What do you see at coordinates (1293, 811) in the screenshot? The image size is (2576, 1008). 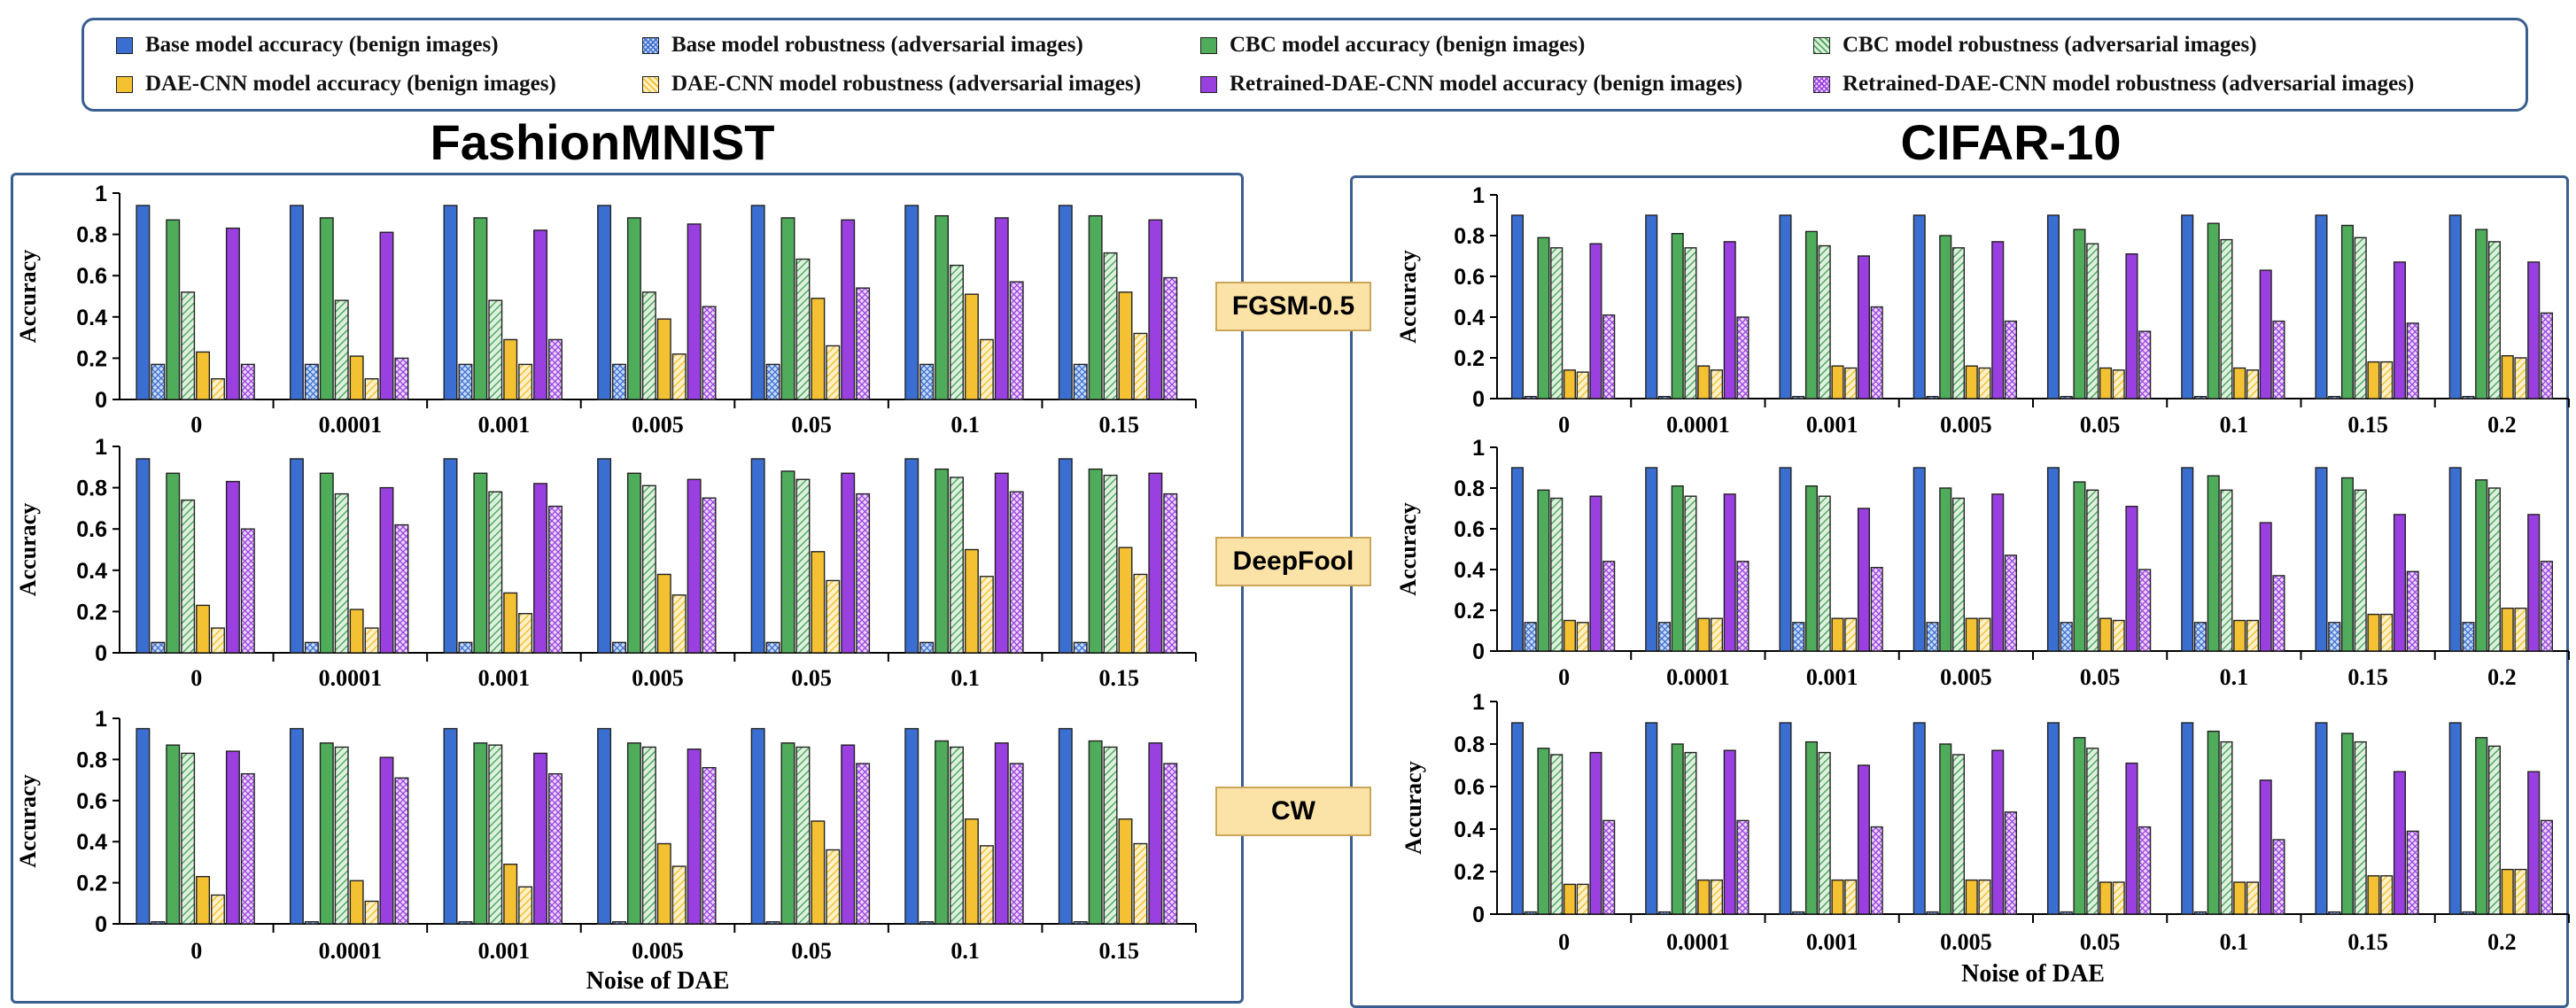 I see `attack-label-cw: CW` at bounding box center [1293, 811].